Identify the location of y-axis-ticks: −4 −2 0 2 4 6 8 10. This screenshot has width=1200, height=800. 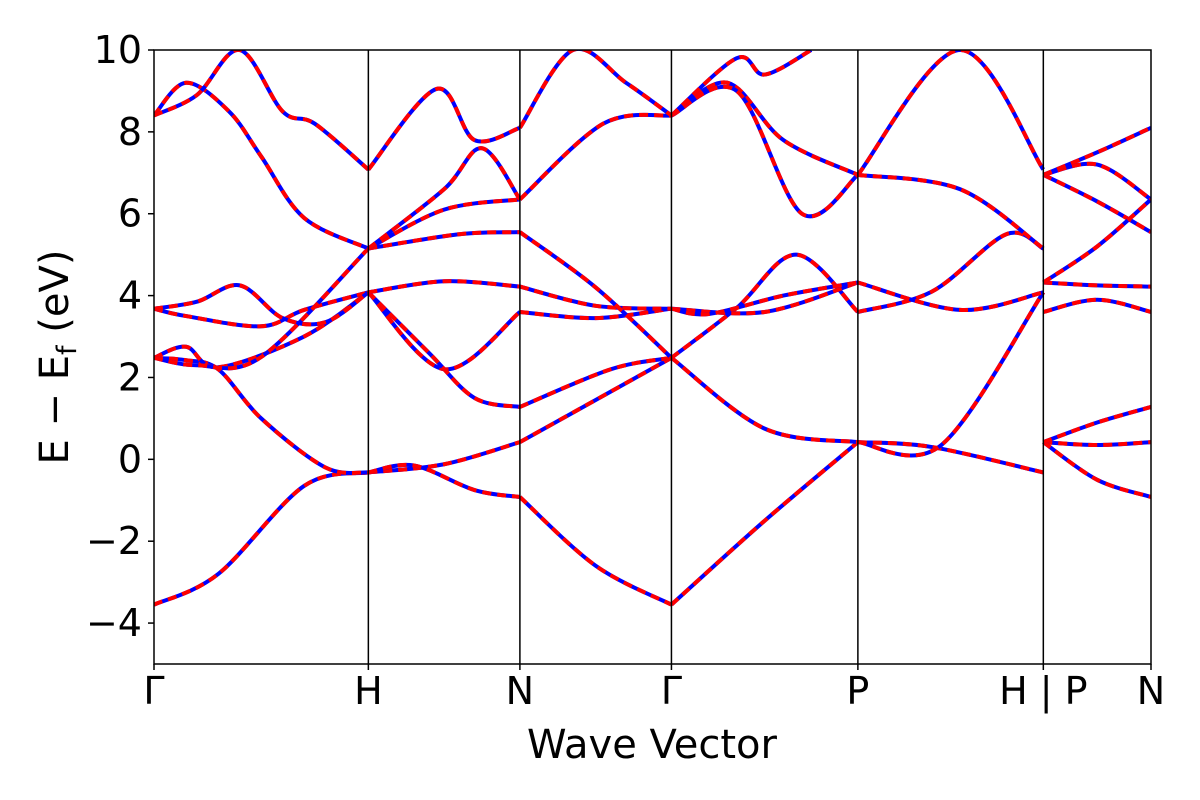
(120, 336).